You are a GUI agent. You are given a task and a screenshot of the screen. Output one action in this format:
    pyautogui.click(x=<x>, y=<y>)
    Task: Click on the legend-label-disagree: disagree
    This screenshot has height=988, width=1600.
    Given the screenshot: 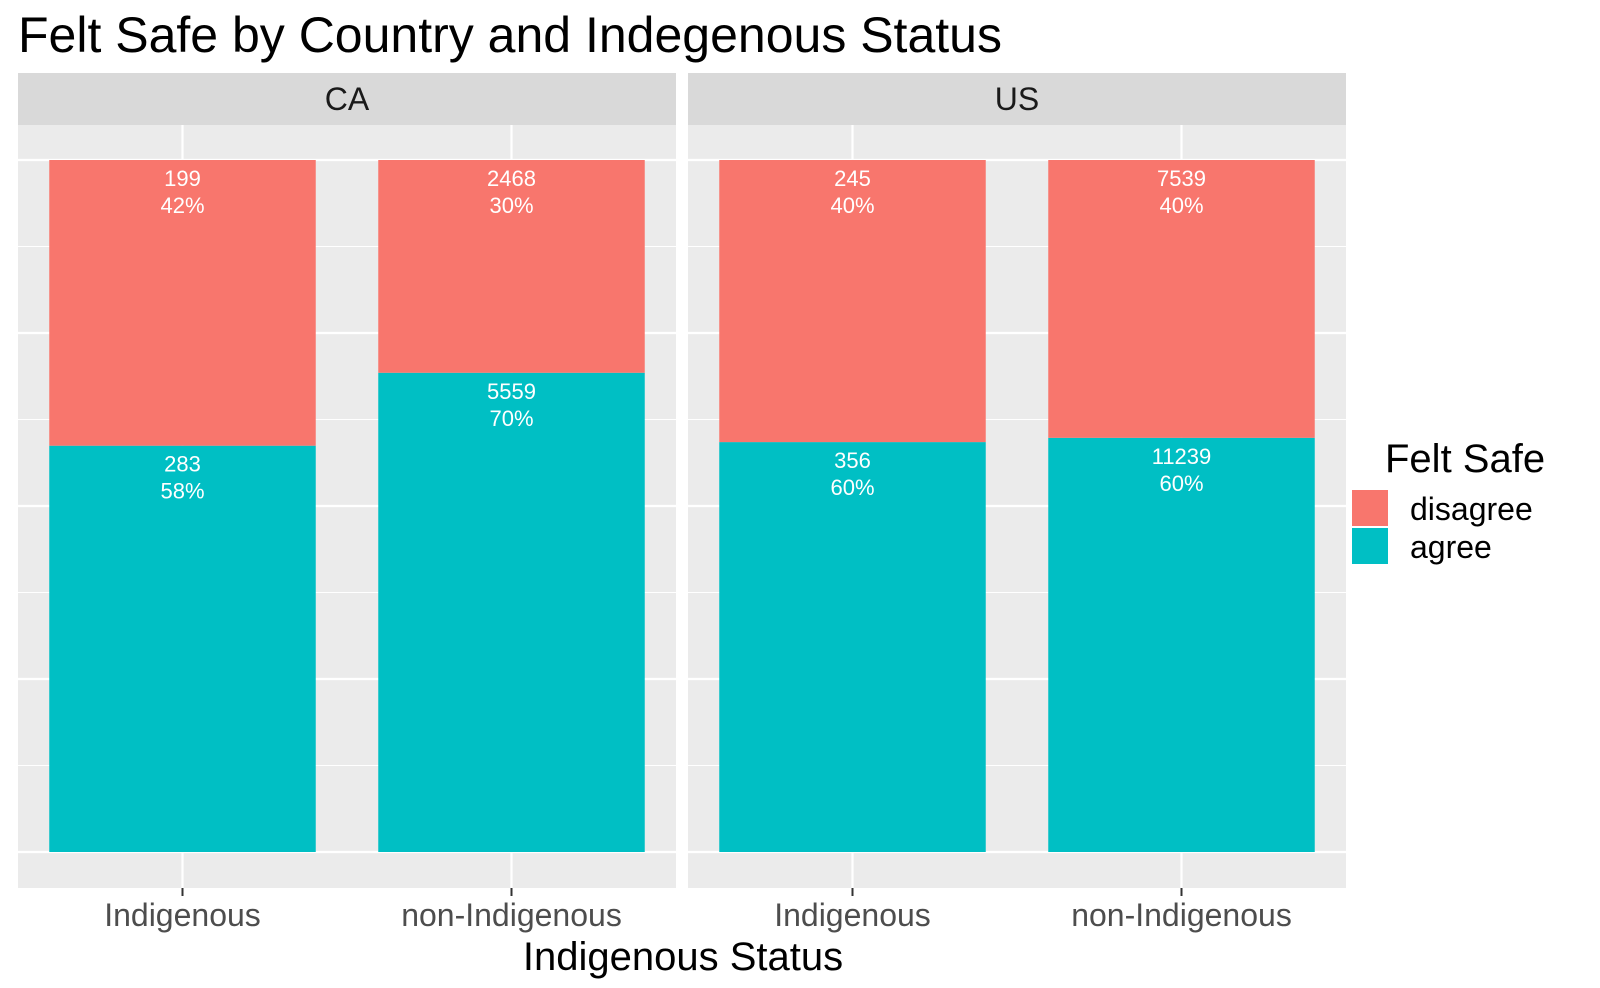 What is the action you would take?
    pyautogui.click(x=1471, y=509)
    